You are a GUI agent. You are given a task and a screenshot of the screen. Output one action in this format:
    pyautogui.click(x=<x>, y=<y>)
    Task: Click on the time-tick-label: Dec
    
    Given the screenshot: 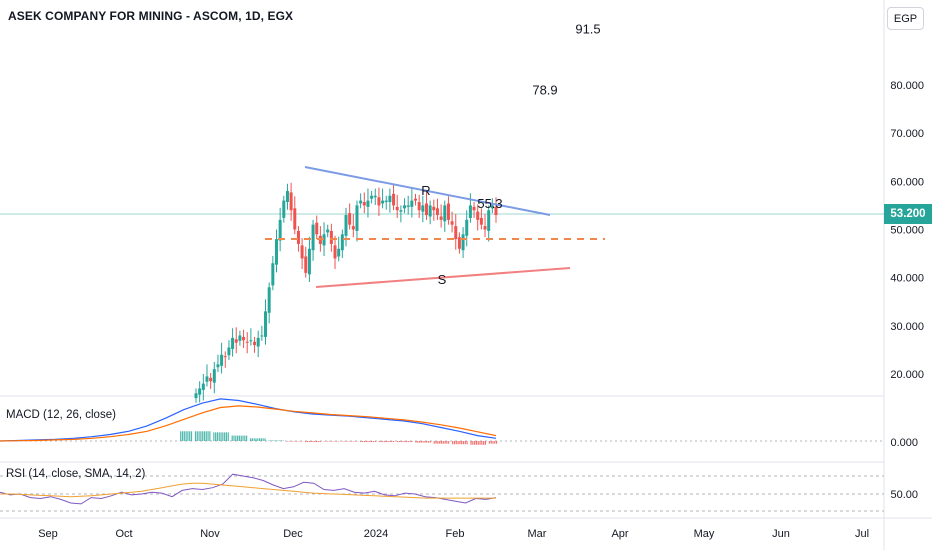 What is the action you would take?
    pyautogui.click(x=293, y=534)
    